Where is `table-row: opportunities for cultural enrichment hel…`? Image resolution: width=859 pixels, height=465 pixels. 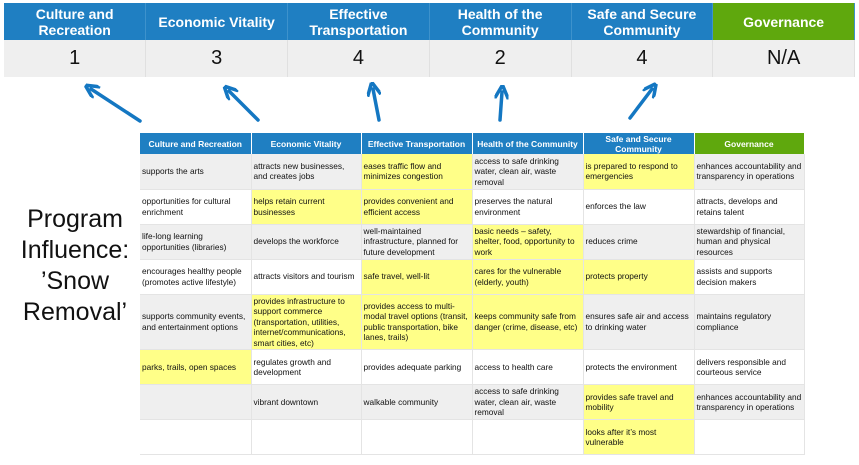
table-row: opportunities for cultural enrichment hel… is located at coordinates (472, 207).